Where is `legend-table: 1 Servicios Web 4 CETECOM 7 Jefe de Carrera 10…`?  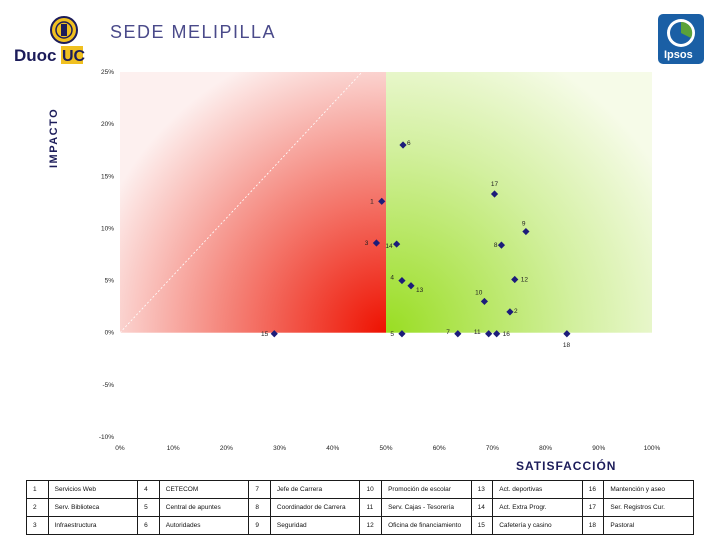
legend-table: 1 Servicios Web 4 CETECOM 7 Jefe de Carrera 10… is located at coordinates (360, 507).